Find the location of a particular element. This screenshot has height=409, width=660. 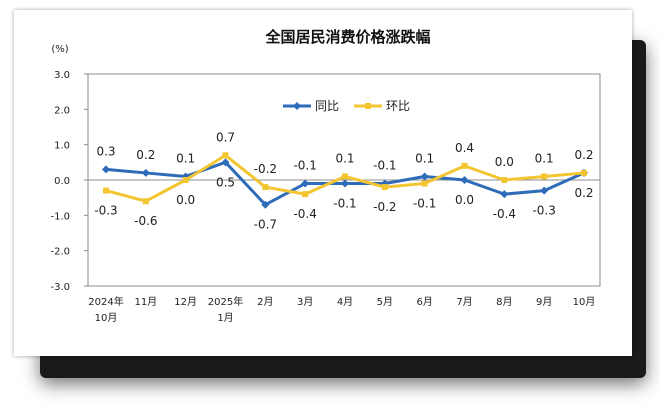

data-label: -0.6 is located at coordinates (145, 221).